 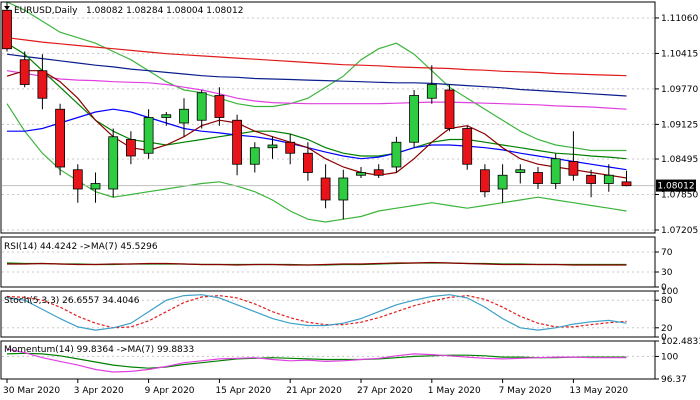 What do you see at coordinates (72, 301) in the screenshot?
I see `stoch-title: Stoch(5,3,3) 26.6557 34.4046` at bounding box center [72, 301].